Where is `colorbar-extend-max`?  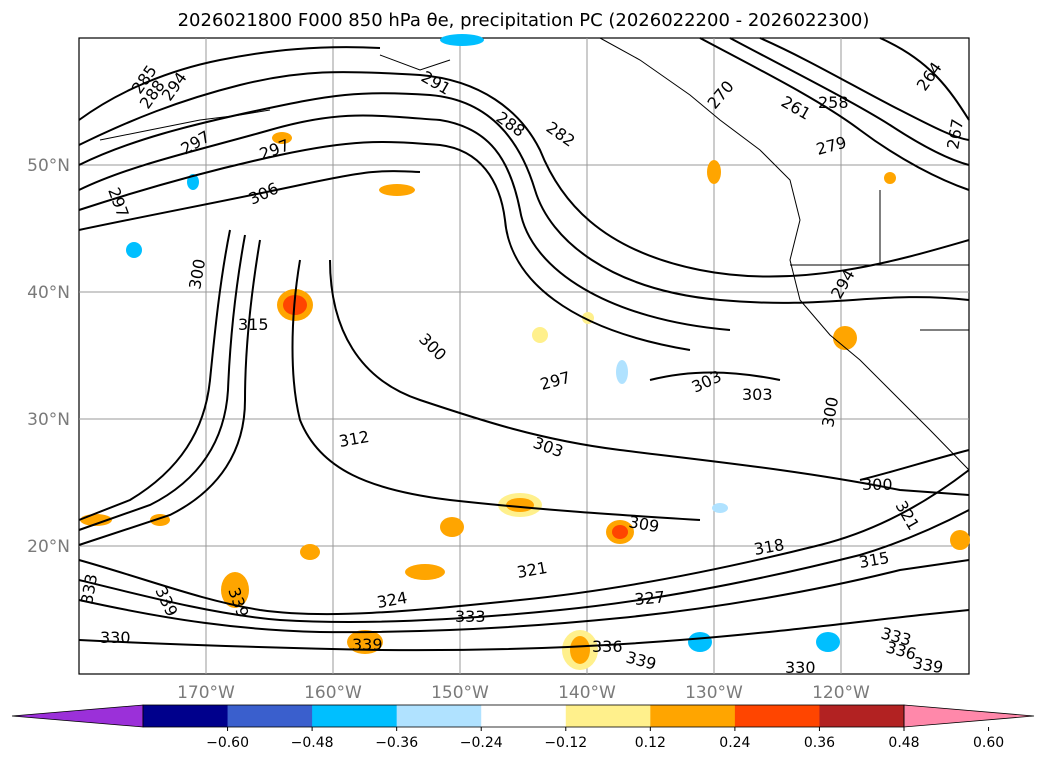
colorbar-extend-max is located at coordinates (969, 716).